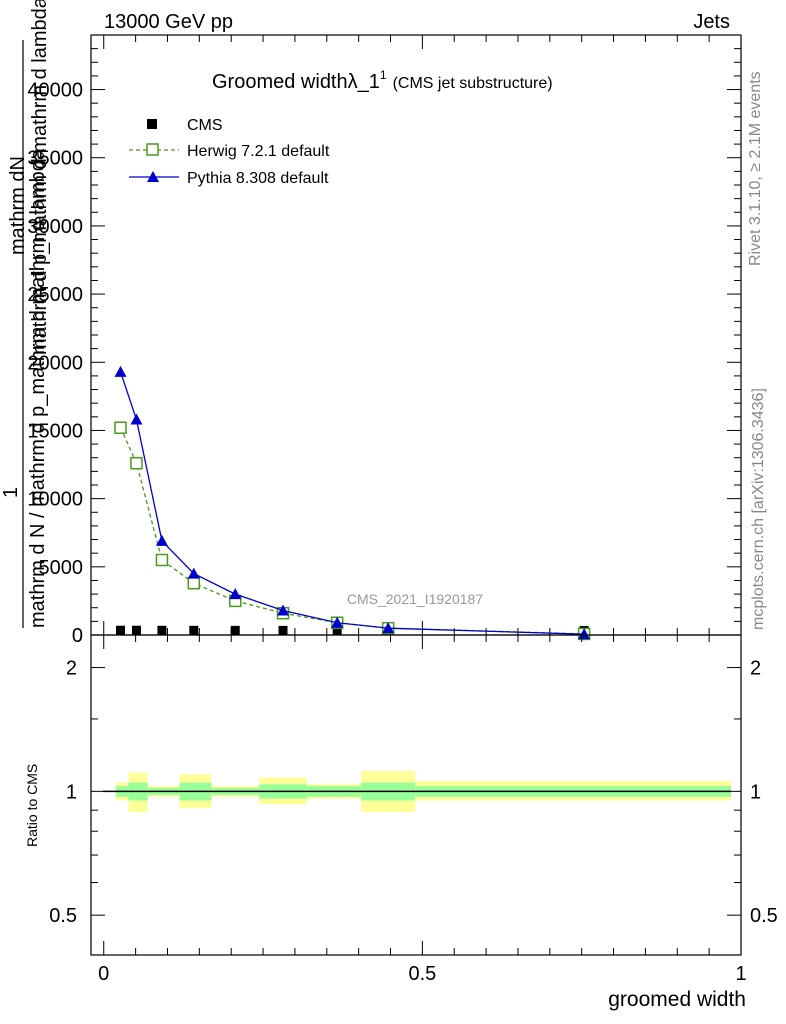 The height and width of the screenshot is (1024, 786). What do you see at coordinates (755, 168) in the screenshot?
I see `rivet-label: Rivet 3.1.10, ≥ 2.1M events` at bounding box center [755, 168].